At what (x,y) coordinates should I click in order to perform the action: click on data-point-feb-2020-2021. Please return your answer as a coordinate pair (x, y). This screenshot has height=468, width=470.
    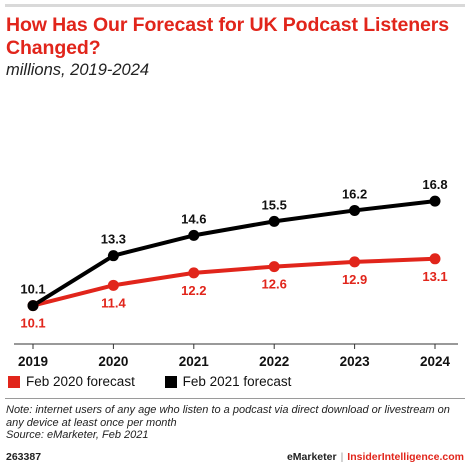
    Looking at the image, I should click on (194, 273).